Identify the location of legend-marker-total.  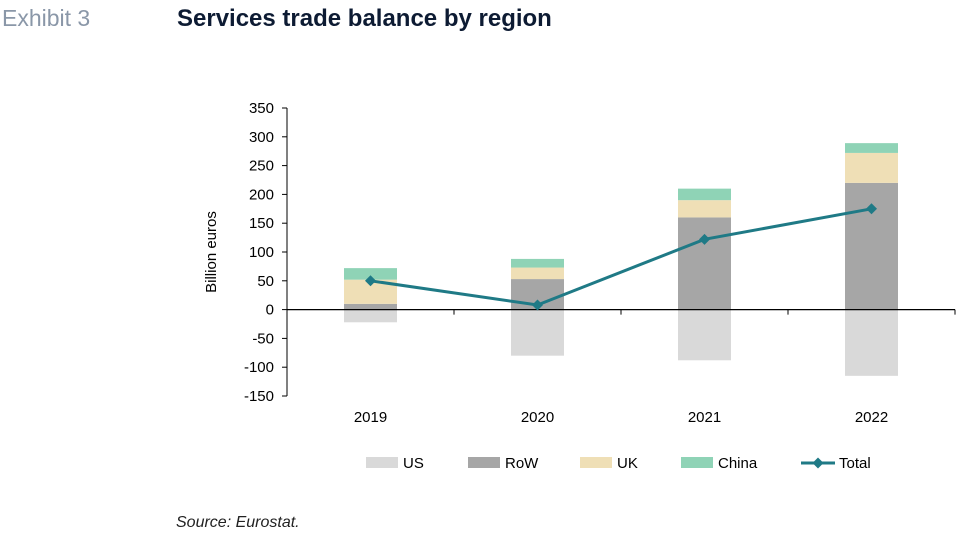
(818, 463).